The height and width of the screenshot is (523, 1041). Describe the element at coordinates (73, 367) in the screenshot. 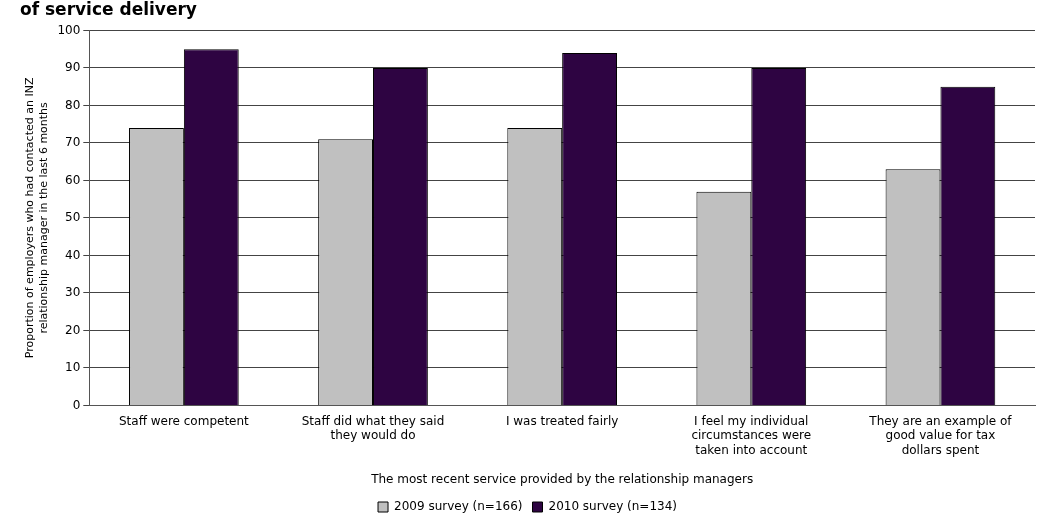

I see `y-tick-label: 10` at that location.